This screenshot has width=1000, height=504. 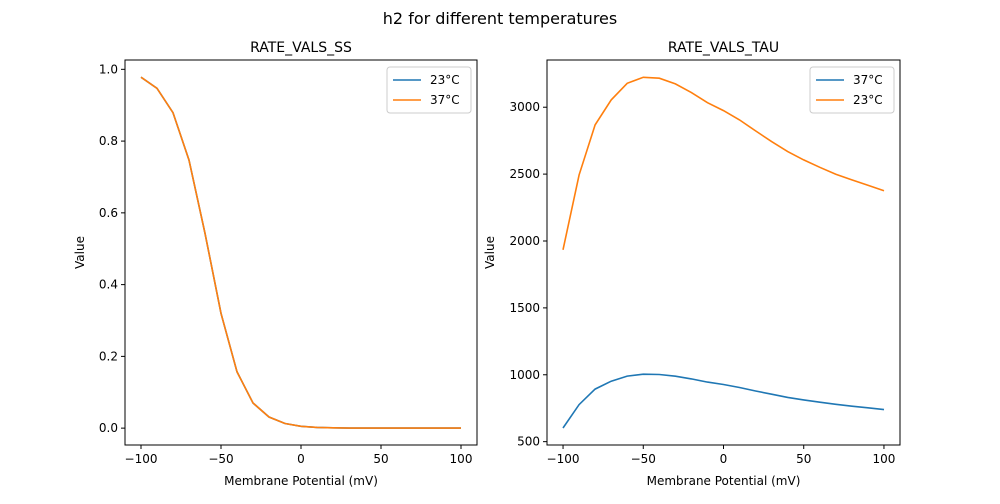 What do you see at coordinates (301, 48) in the screenshot?
I see `subplot-title: RATE_VALS_SS` at bounding box center [301, 48].